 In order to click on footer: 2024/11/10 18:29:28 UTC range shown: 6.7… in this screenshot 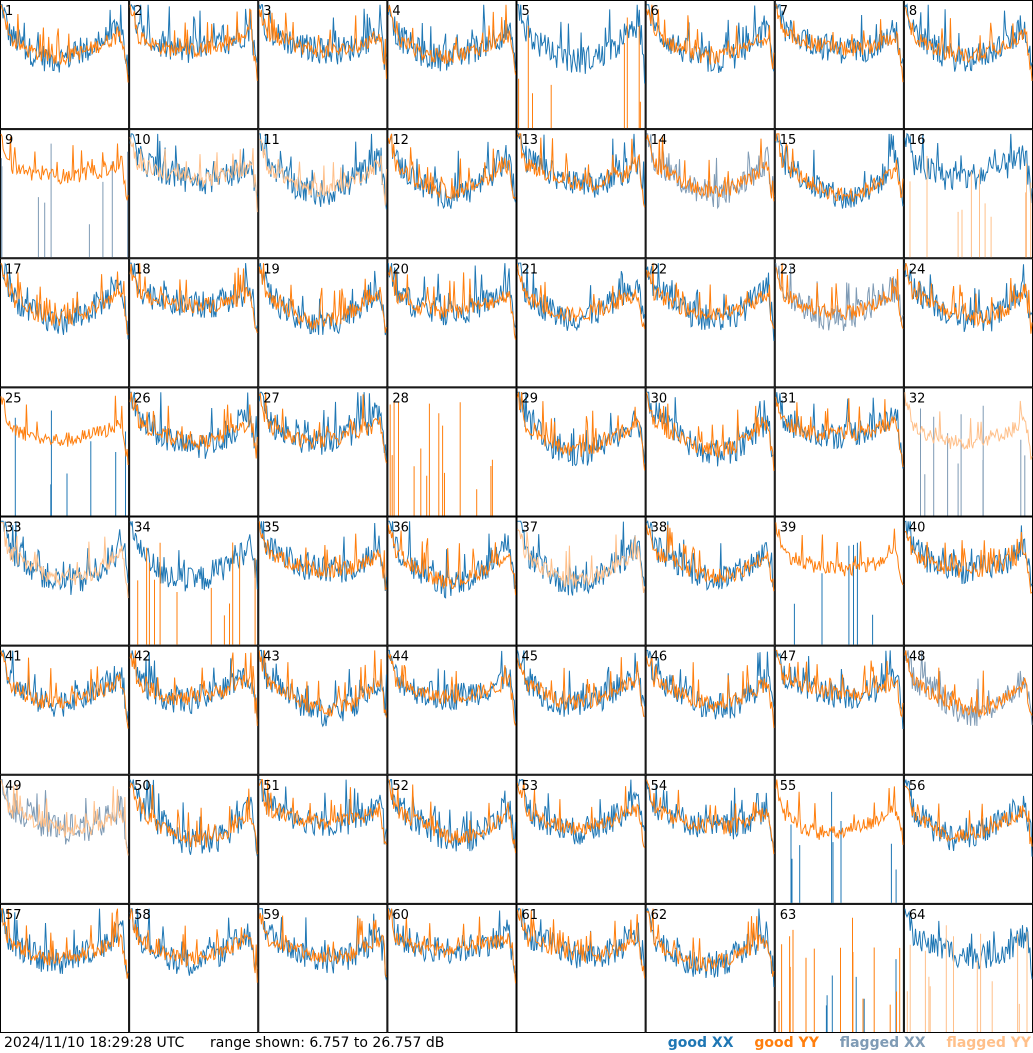, I will do `click(516, 1043)`.